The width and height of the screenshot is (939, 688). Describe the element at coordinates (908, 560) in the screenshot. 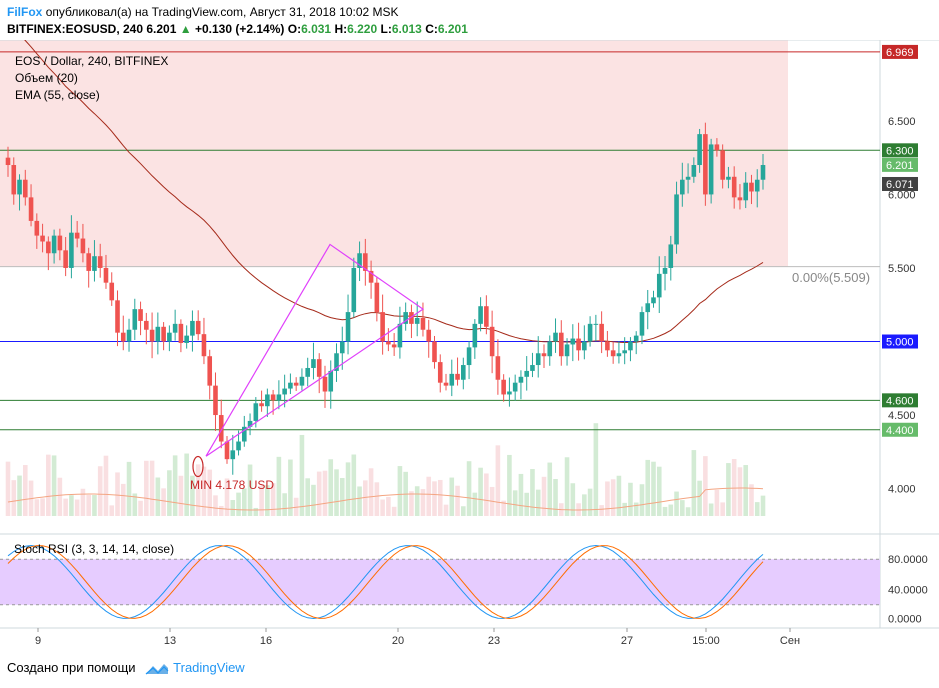

I see `stoch-tick-label: 80.0000` at that location.